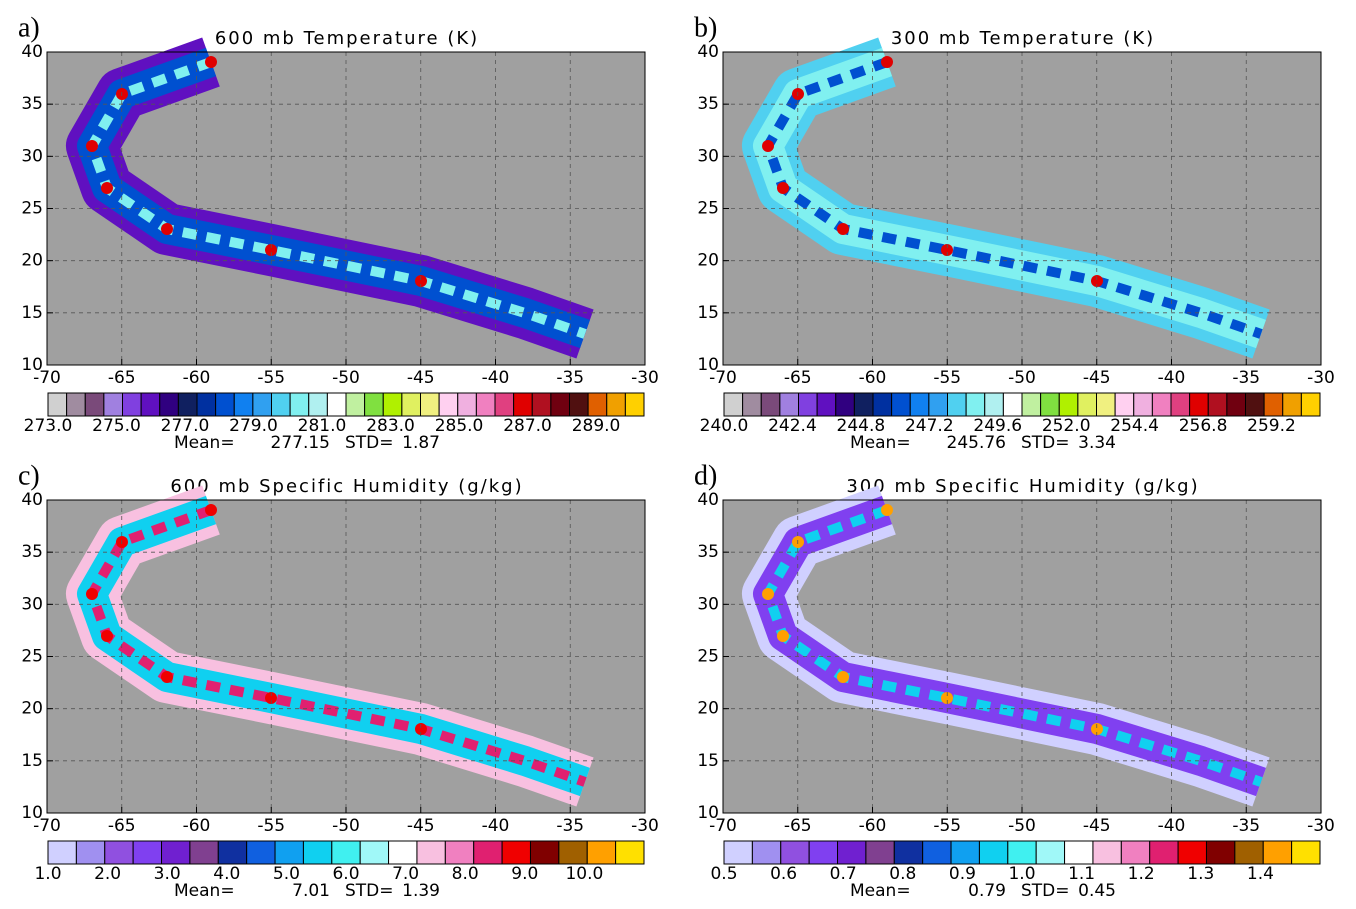 This screenshot has height=909, width=1356. I want to click on colorbar-label: 283.0, so click(390, 426).